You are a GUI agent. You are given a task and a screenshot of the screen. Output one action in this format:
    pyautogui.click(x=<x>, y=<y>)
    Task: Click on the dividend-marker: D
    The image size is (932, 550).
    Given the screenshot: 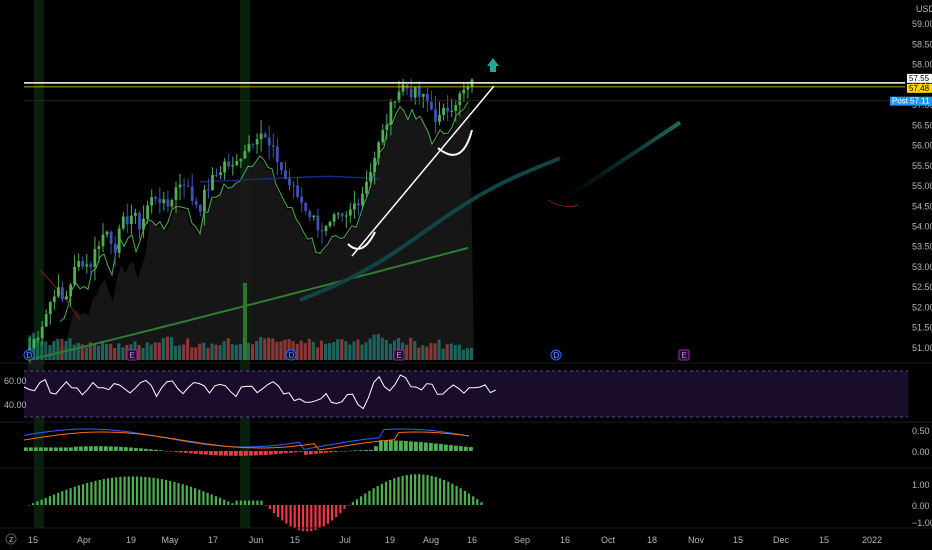 What is the action you would take?
    pyautogui.click(x=29, y=355)
    